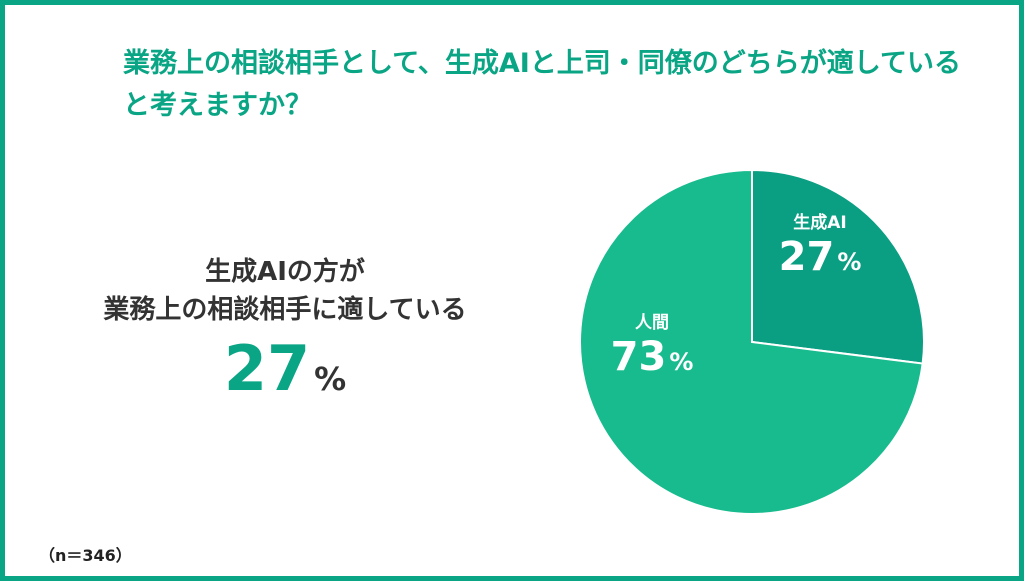  What do you see at coordinates (652, 357) in the screenshot?
I see `pie-label-value-human: 73%` at bounding box center [652, 357].